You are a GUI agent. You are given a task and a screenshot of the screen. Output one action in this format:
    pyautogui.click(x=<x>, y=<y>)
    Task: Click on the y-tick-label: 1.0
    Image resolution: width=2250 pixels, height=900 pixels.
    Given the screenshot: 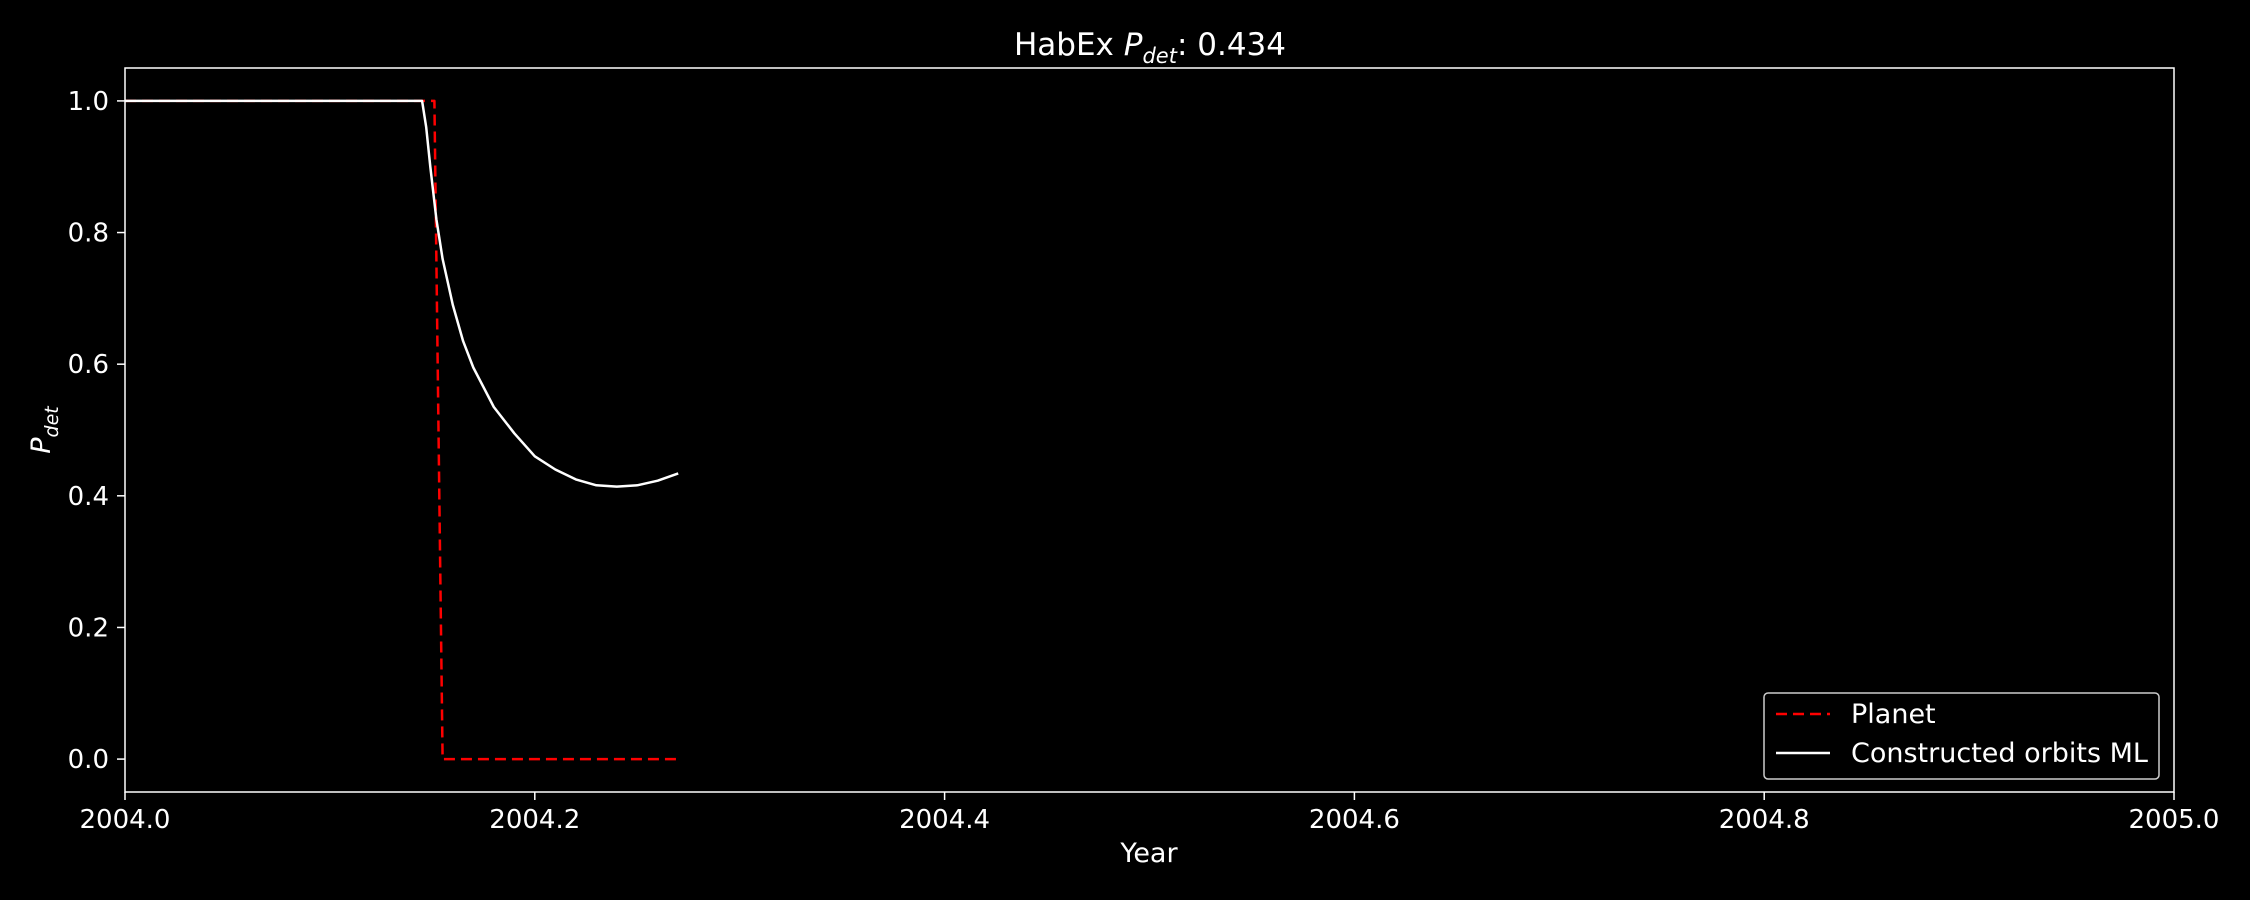 What is the action you would take?
    pyautogui.click(x=88, y=102)
    